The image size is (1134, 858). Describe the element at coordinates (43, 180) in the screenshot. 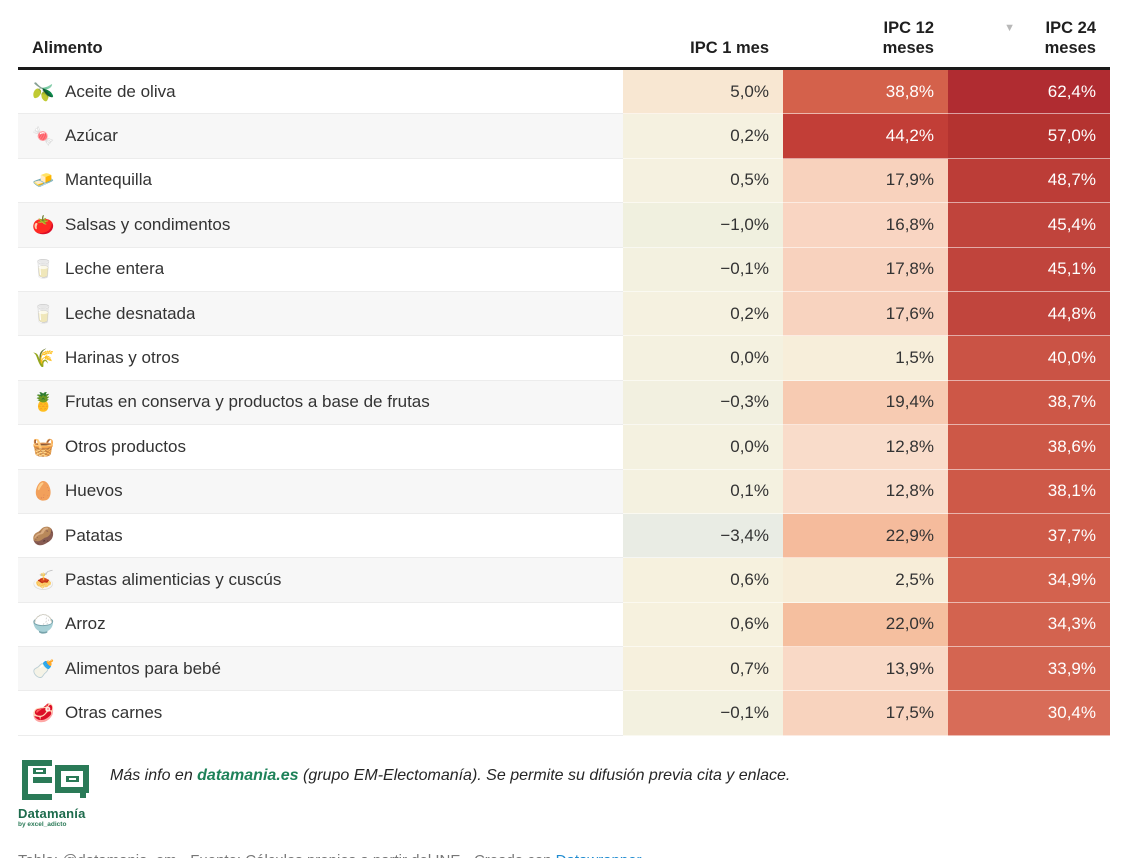

I see `butter-icon: 🧈` at that location.